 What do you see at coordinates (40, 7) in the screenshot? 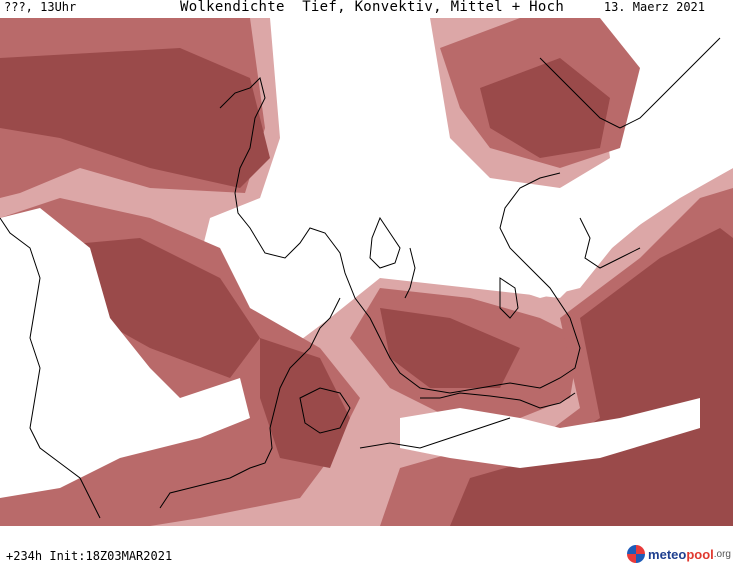
I see `day-time-label: ???, 13Uhr` at bounding box center [40, 7].